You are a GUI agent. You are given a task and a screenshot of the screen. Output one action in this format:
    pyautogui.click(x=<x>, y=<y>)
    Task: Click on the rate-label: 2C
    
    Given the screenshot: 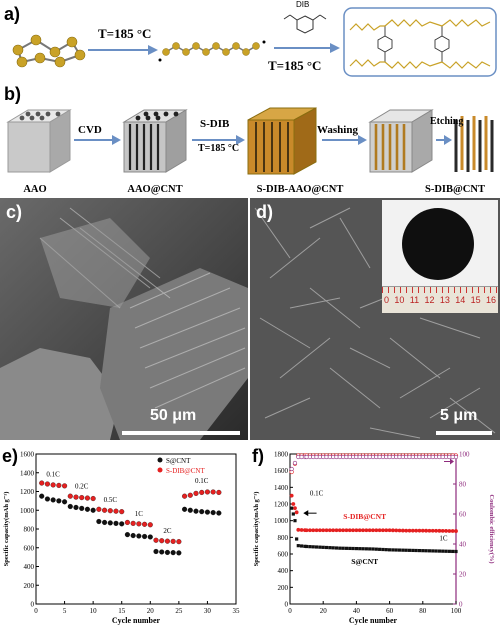 What is the action you would take?
    pyautogui.click(x=167, y=531)
    